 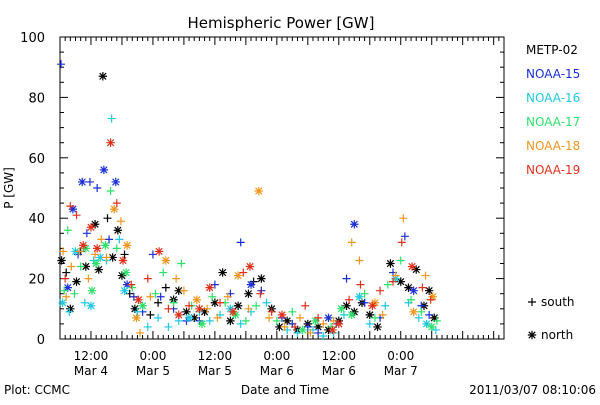 I want to click on x-axis-label: Date and Time, so click(x=285, y=390).